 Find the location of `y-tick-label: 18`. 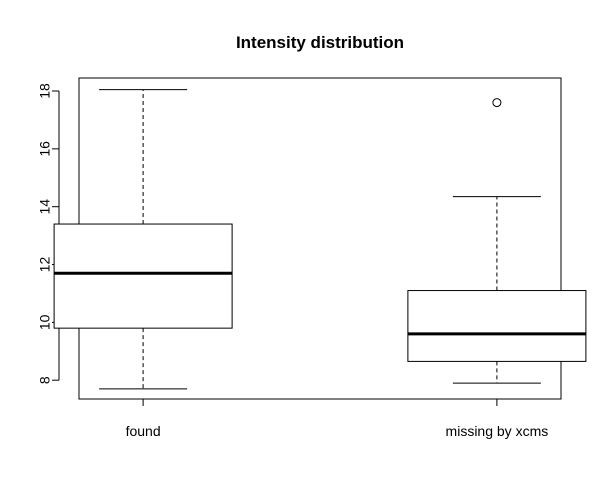

y-tick-label: 18 is located at coordinates (45, 91).